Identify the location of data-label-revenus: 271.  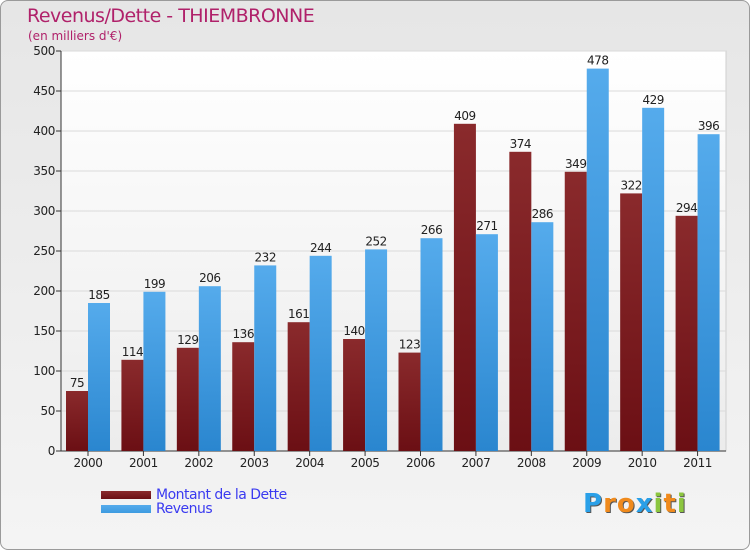
(486, 226).